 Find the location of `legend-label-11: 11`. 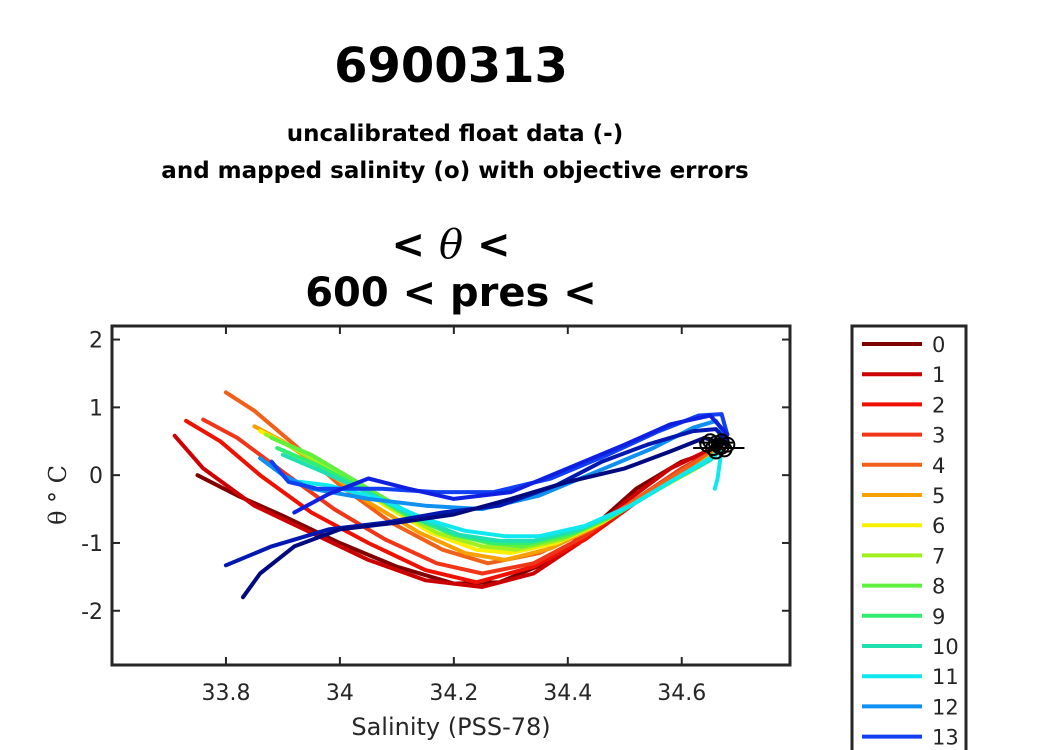

legend-label-11: 11 is located at coordinates (945, 677).